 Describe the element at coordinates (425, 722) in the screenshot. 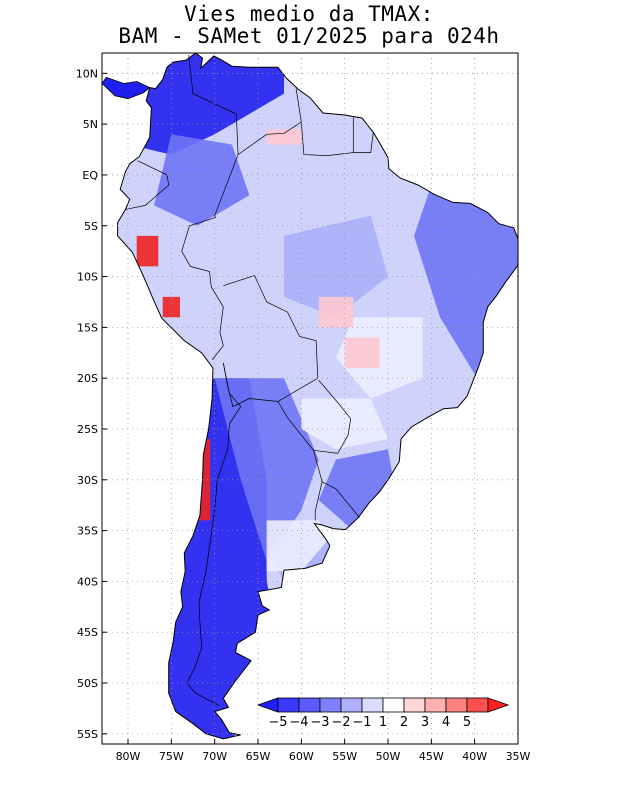

I see `colorbar-label: 3` at that location.